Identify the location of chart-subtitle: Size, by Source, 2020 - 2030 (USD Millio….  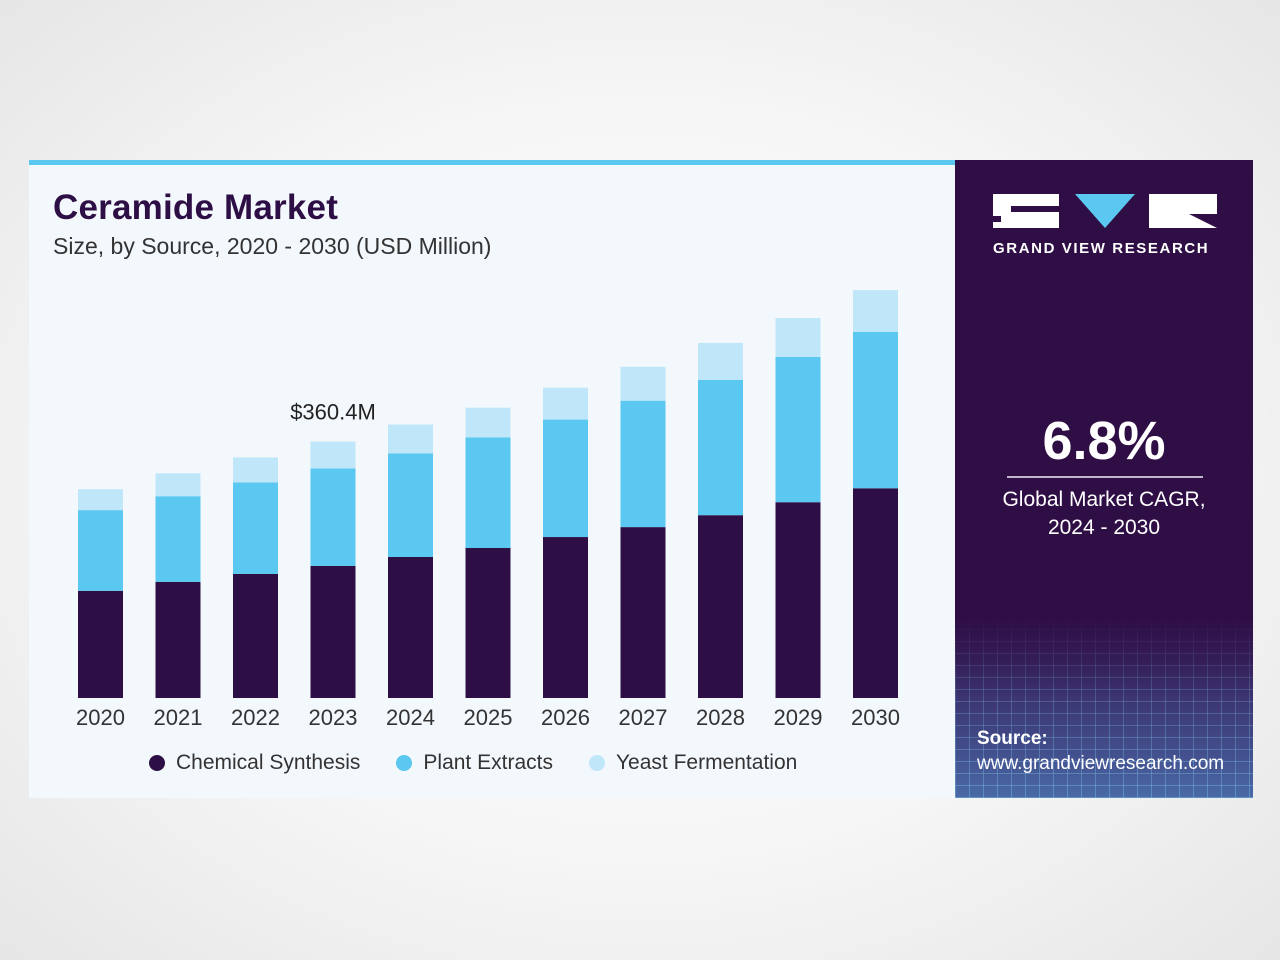
(272, 246).